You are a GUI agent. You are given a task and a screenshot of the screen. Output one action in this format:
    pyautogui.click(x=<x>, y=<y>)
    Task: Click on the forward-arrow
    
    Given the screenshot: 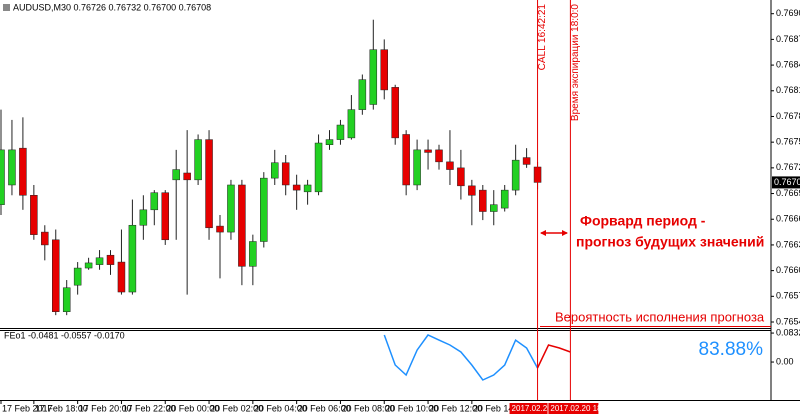 What is the action you would take?
    pyautogui.click(x=554, y=233)
    